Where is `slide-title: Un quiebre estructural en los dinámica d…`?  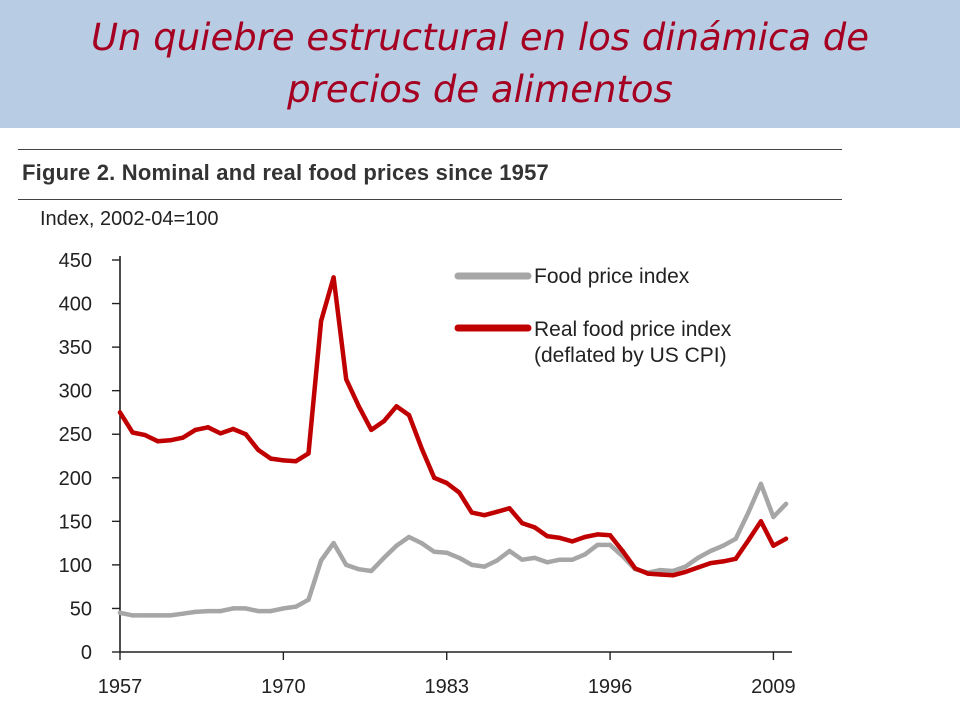
slide-title: Un quiebre estructural en los dinámica d… is located at coordinates (480, 63).